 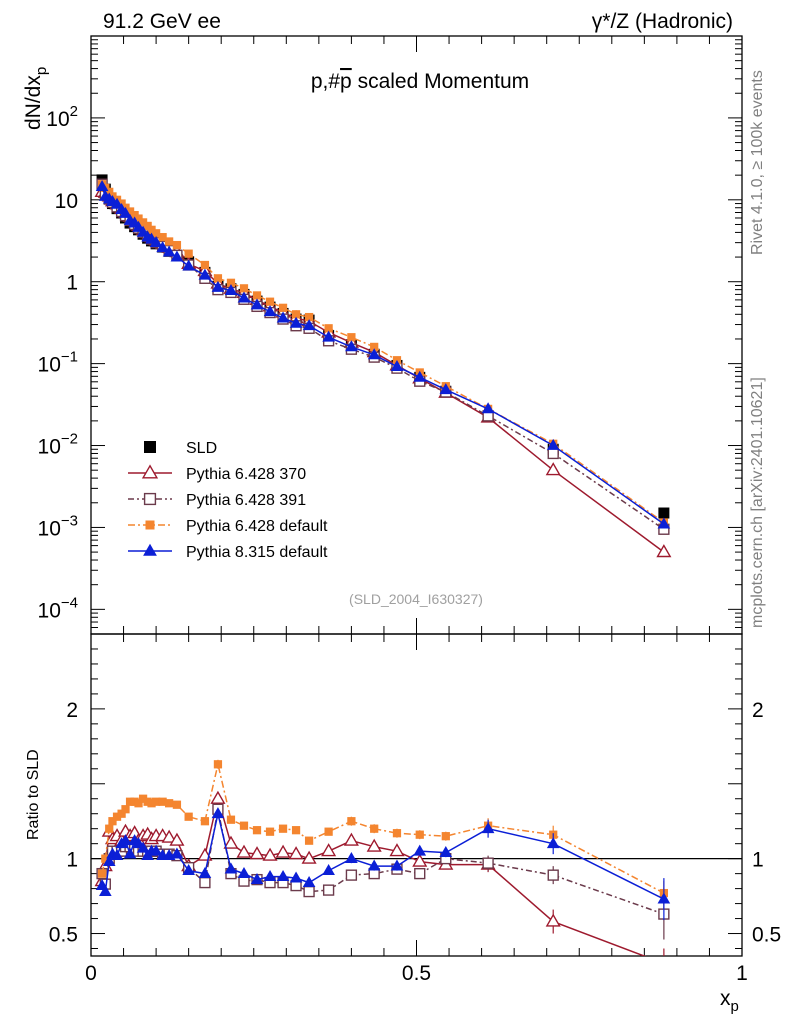 I want to click on main-y-tick-label: 10⁻⁴, so click(x=58, y=608).